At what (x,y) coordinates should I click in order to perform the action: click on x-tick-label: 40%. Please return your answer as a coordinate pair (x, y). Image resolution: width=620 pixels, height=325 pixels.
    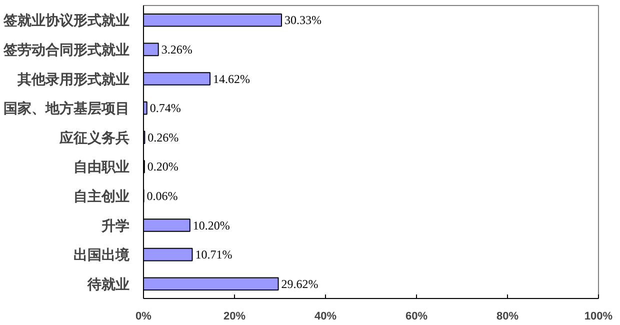
    Looking at the image, I should click on (325, 316).